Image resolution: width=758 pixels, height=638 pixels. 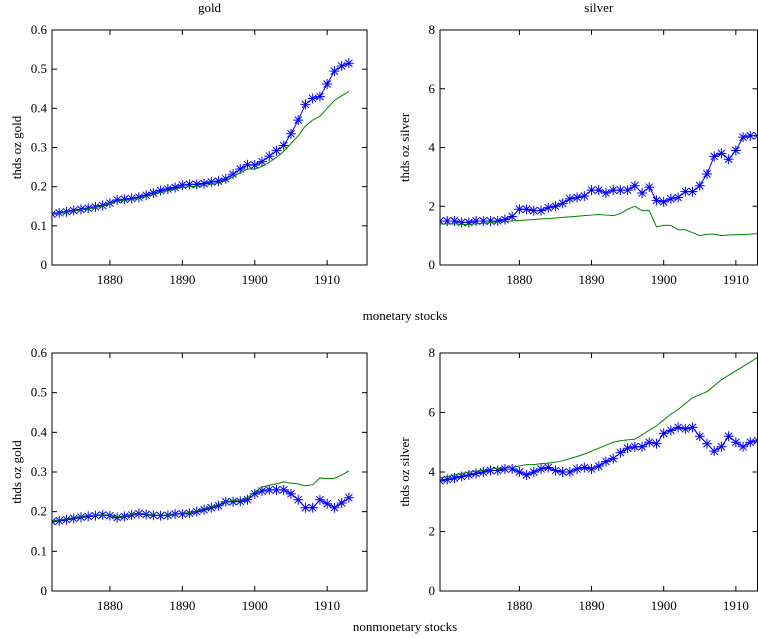 I want to click on y-tick-label: 0.3, so click(x=39, y=471).